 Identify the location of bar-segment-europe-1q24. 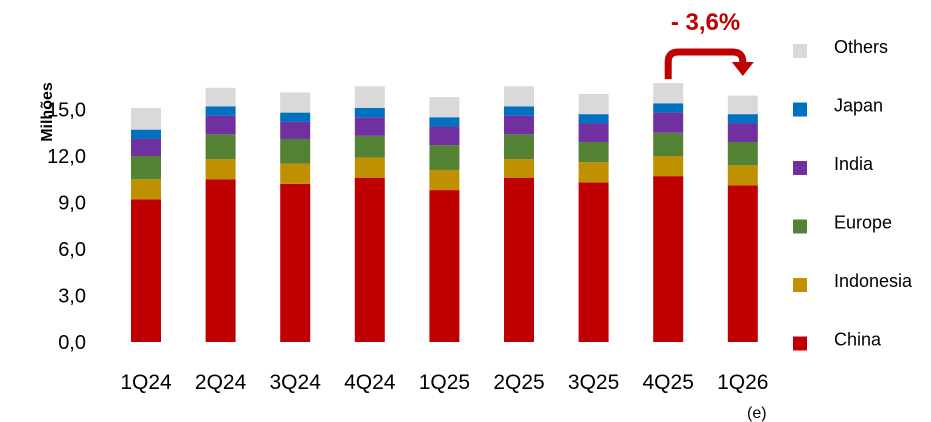
(146, 168).